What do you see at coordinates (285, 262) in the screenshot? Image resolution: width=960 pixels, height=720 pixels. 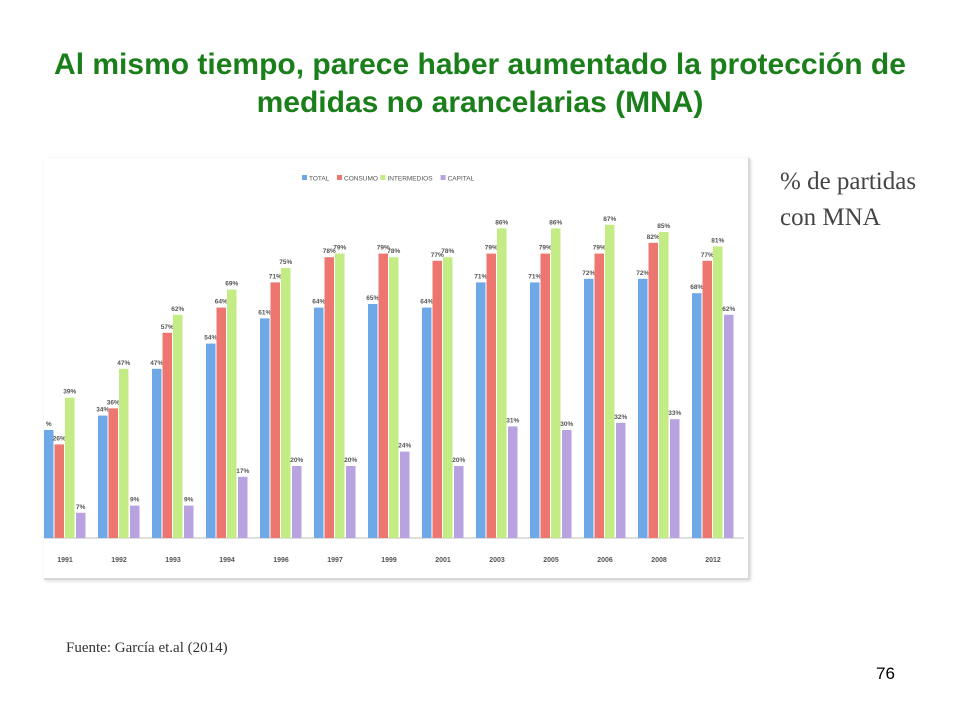 I see `data-label-intermedios-1996: 75%` at bounding box center [285, 262].